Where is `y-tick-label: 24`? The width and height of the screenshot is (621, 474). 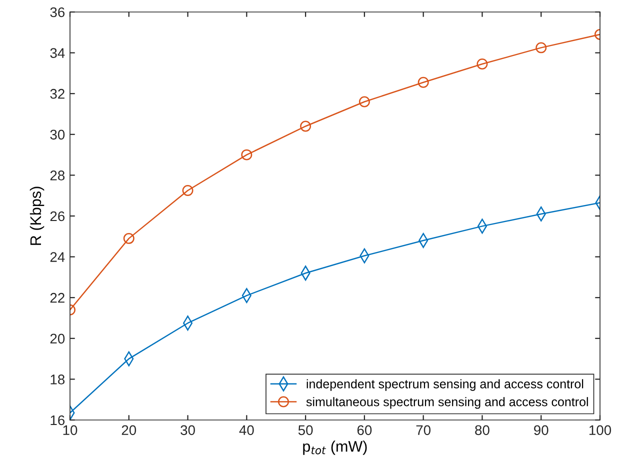
y-tick-label: 24 is located at coordinates (57, 257).